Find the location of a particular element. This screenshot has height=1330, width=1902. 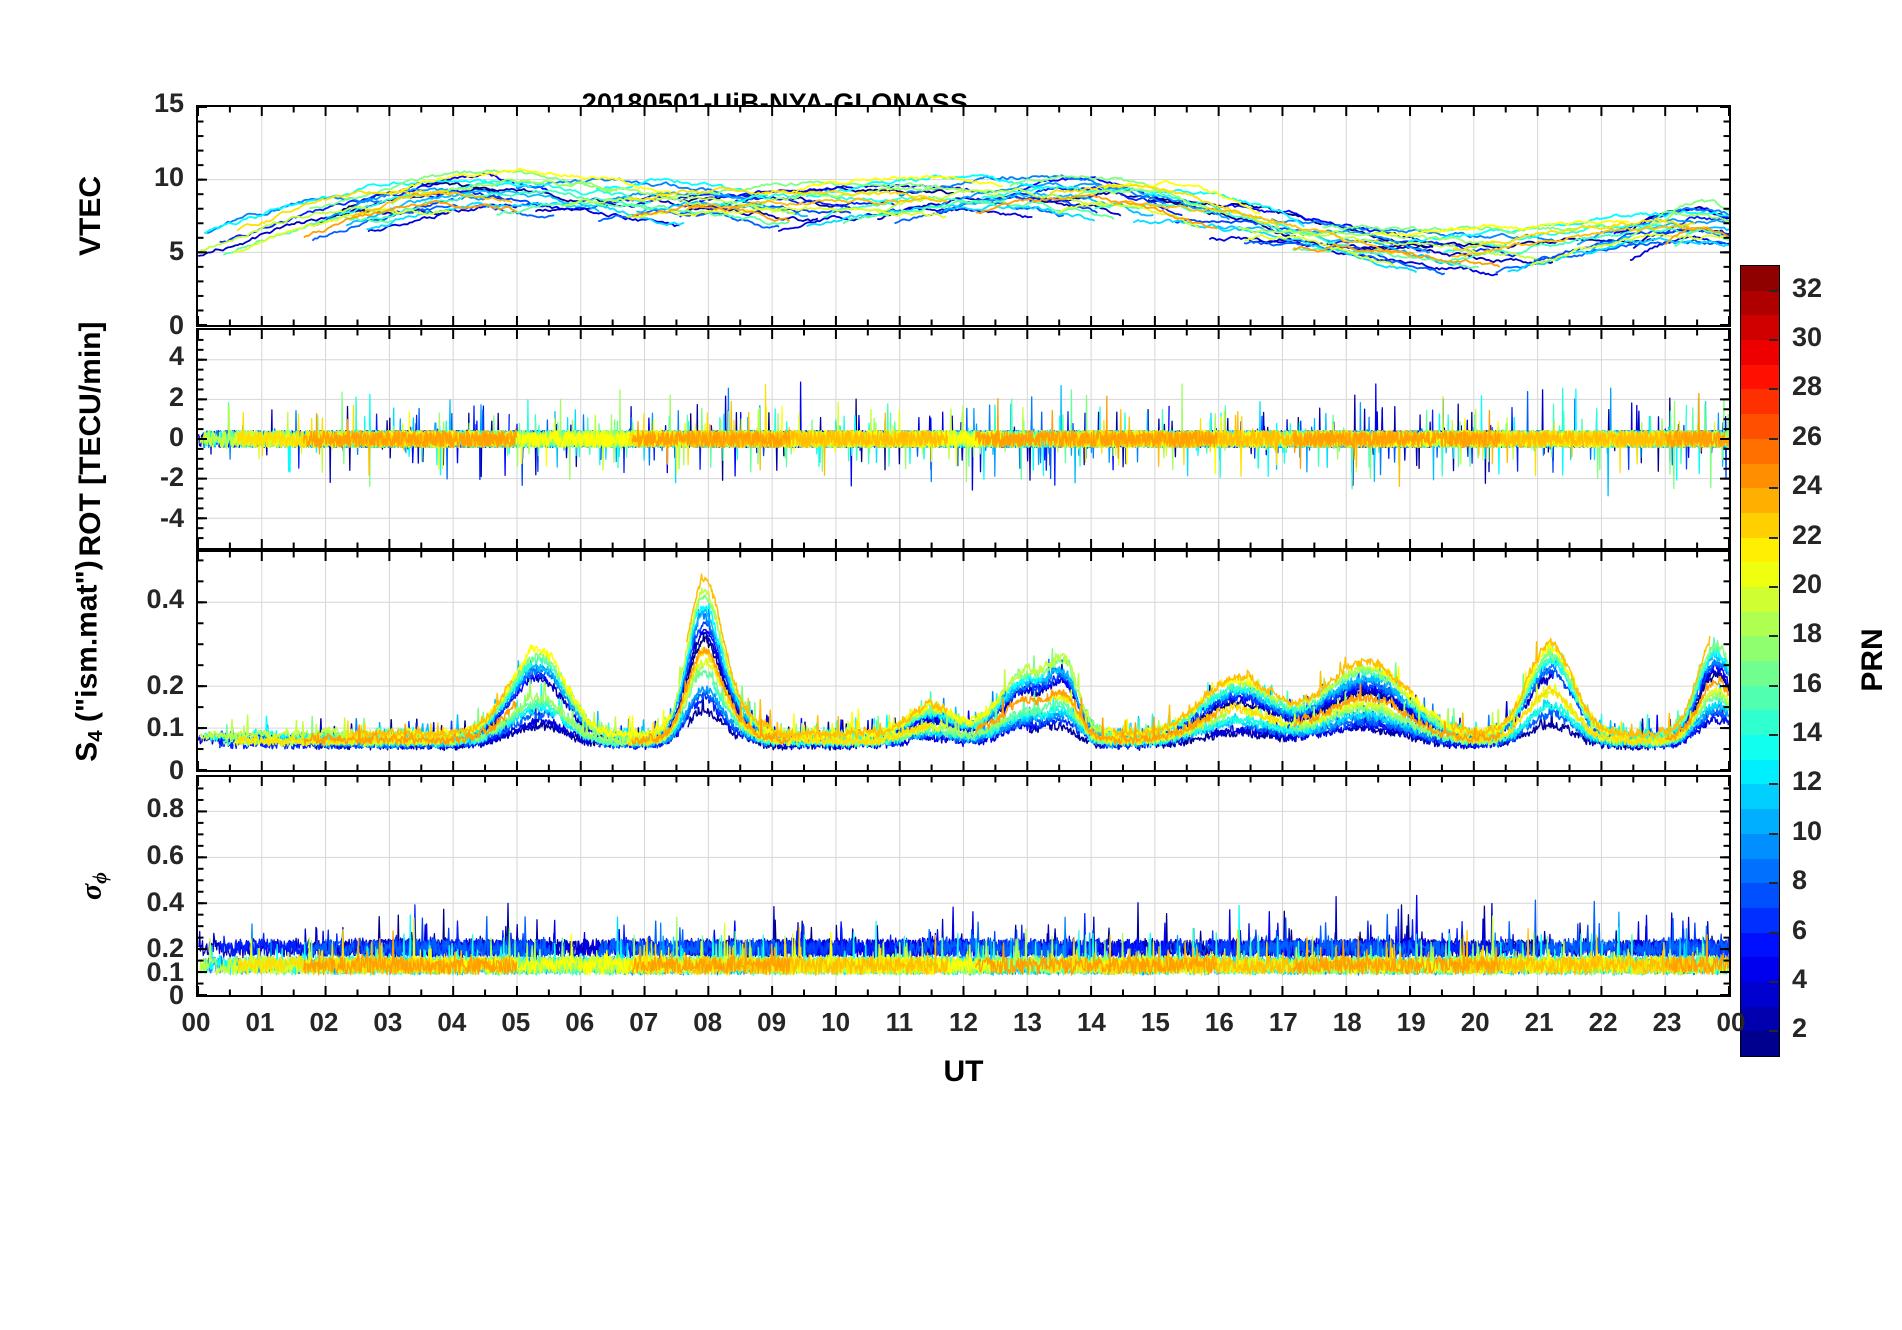

panel-sigmaphi is located at coordinates (963, 886).